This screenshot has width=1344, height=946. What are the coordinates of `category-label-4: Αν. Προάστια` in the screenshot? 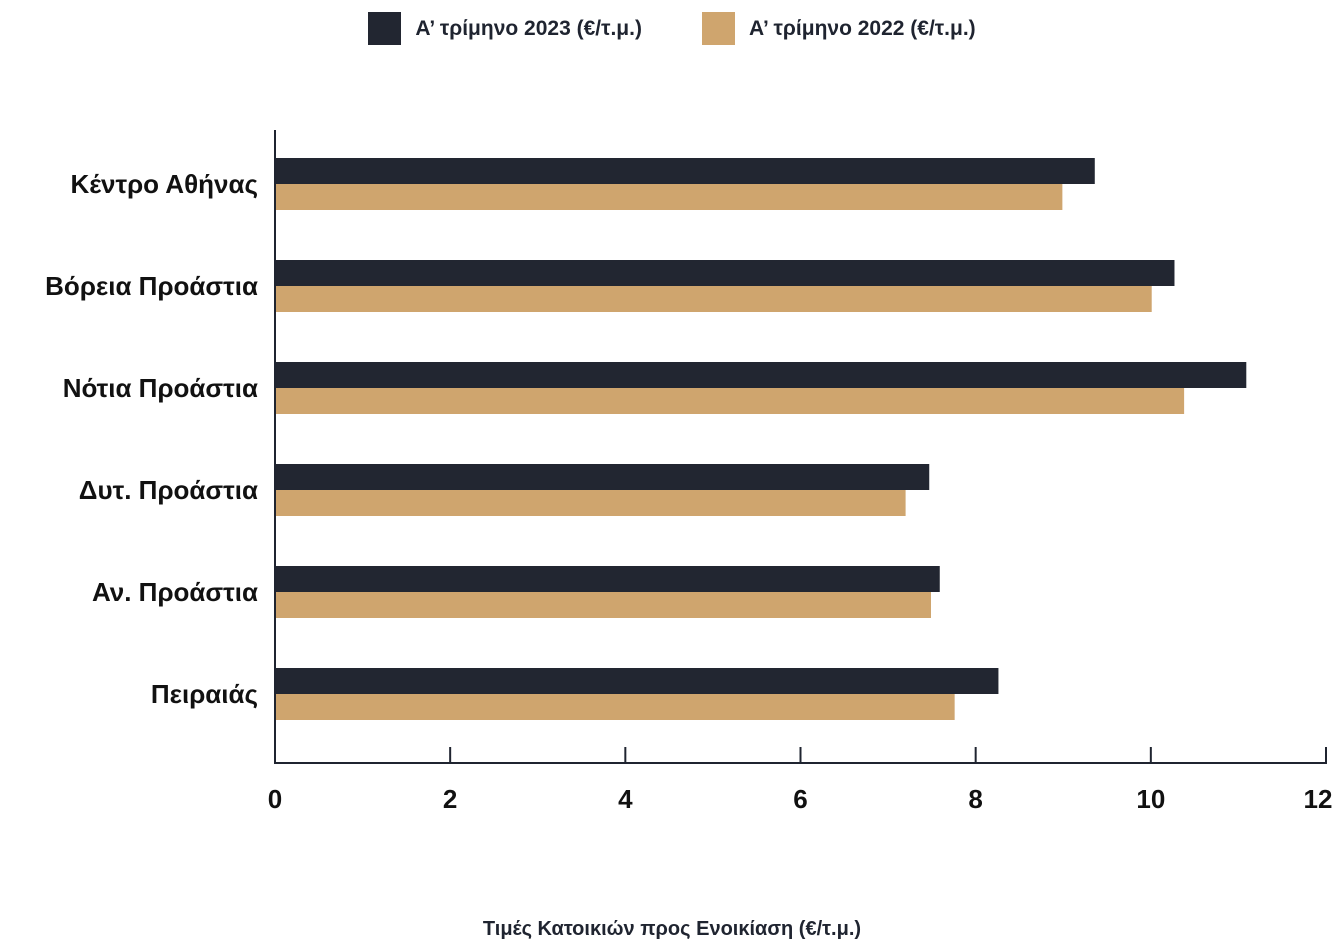 It's located at (175, 592).